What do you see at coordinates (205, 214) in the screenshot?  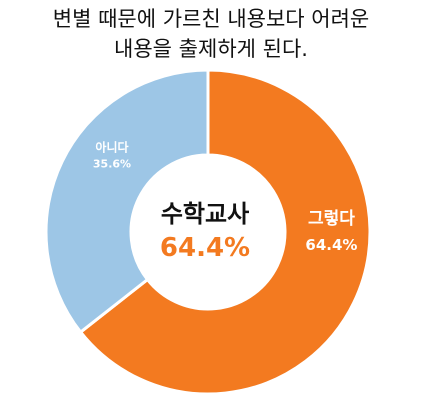 I see `center-label: 수학교사` at bounding box center [205, 214].